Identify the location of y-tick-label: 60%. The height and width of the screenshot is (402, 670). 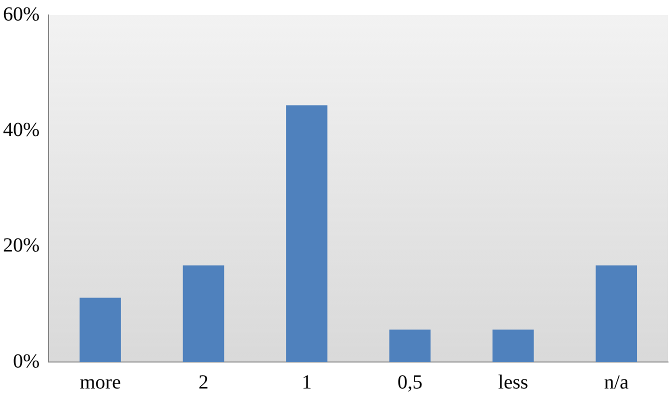
(21, 14).